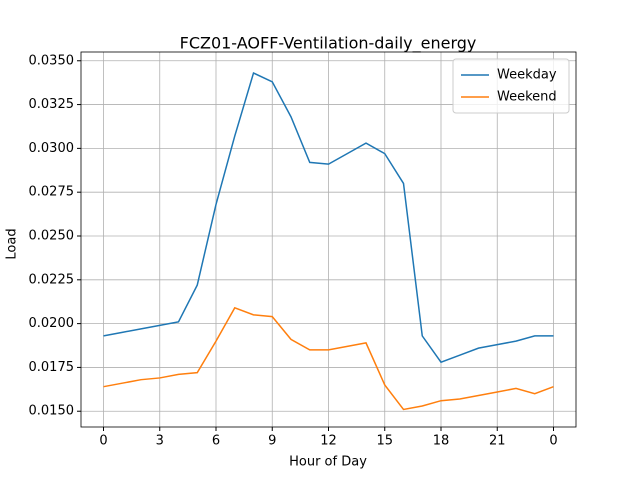 The height and width of the screenshot is (480, 640). I want to click on y-tick-label: 0.0300, so click(52, 148).